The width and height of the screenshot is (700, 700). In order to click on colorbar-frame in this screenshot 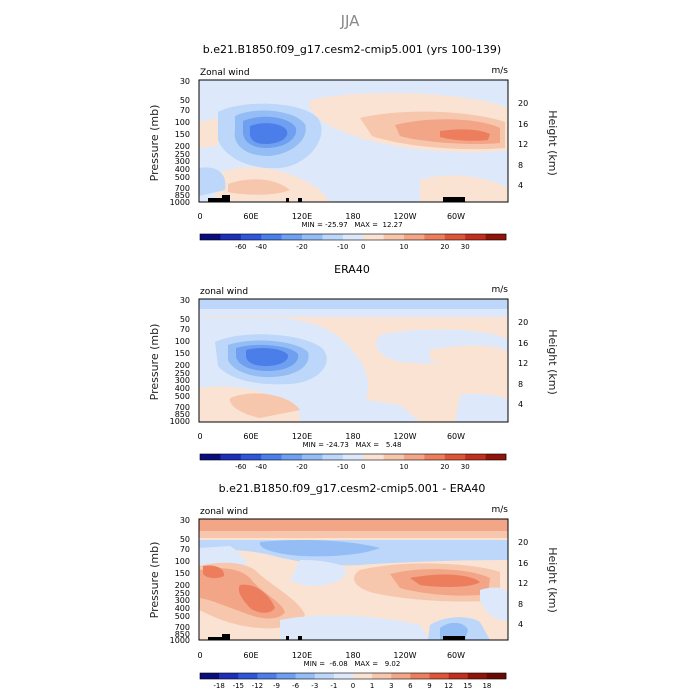, I will do `click(353, 676)`.